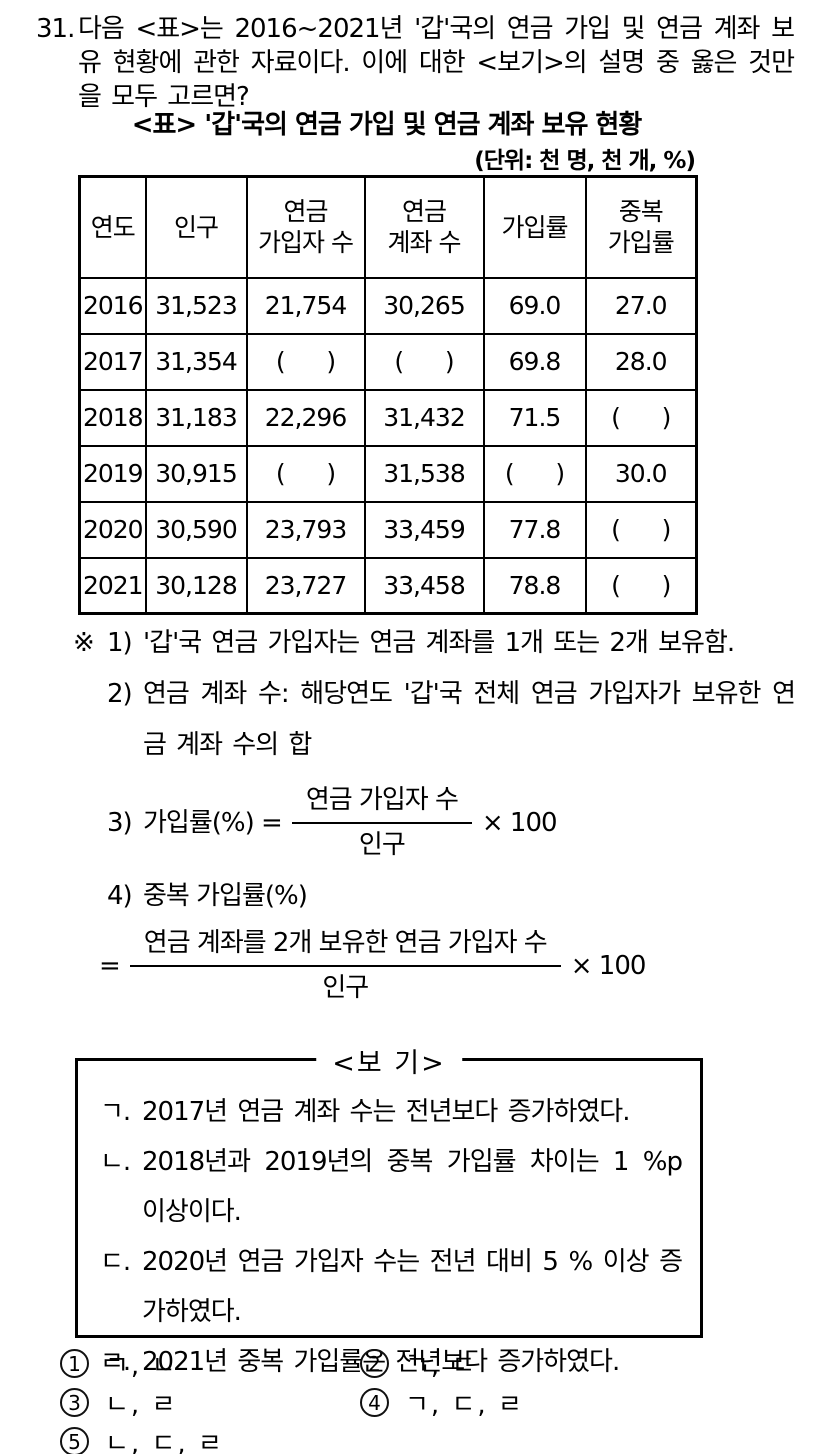  I want to click on table-row: 2019 30,915 ( ) 31,538 ( ) 30.0, so click(388, 473).